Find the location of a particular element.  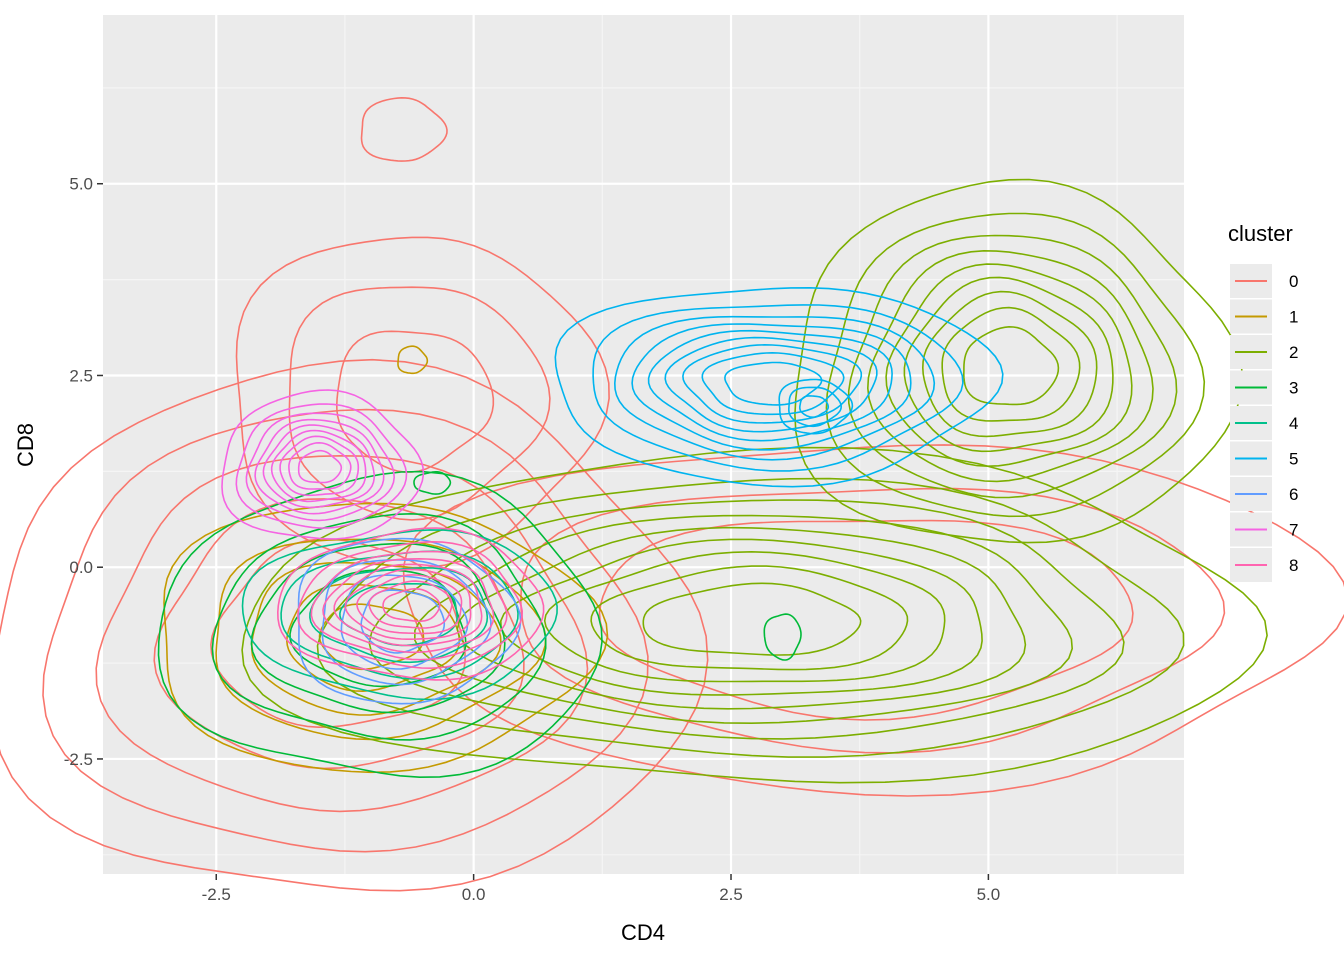

x-axis: -2.5 0.0 2.5 5.0 is located at coordinates (601, 889).